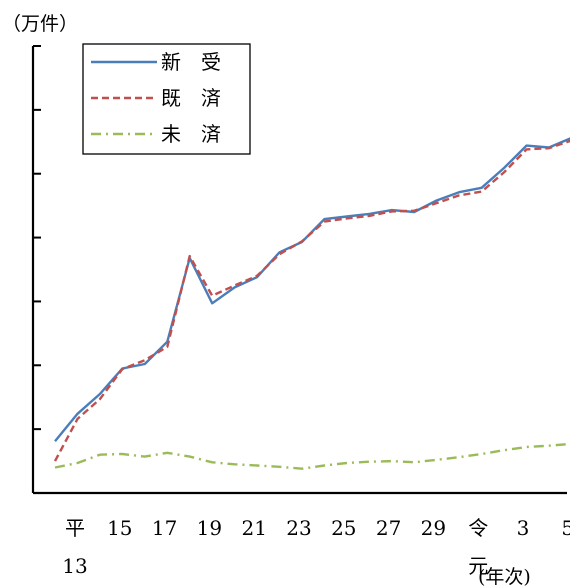 The image size is (570, 588). Describe the element at coordinates (119, 528) in the screenshot. I see `x-tick-label: 15` at that location.